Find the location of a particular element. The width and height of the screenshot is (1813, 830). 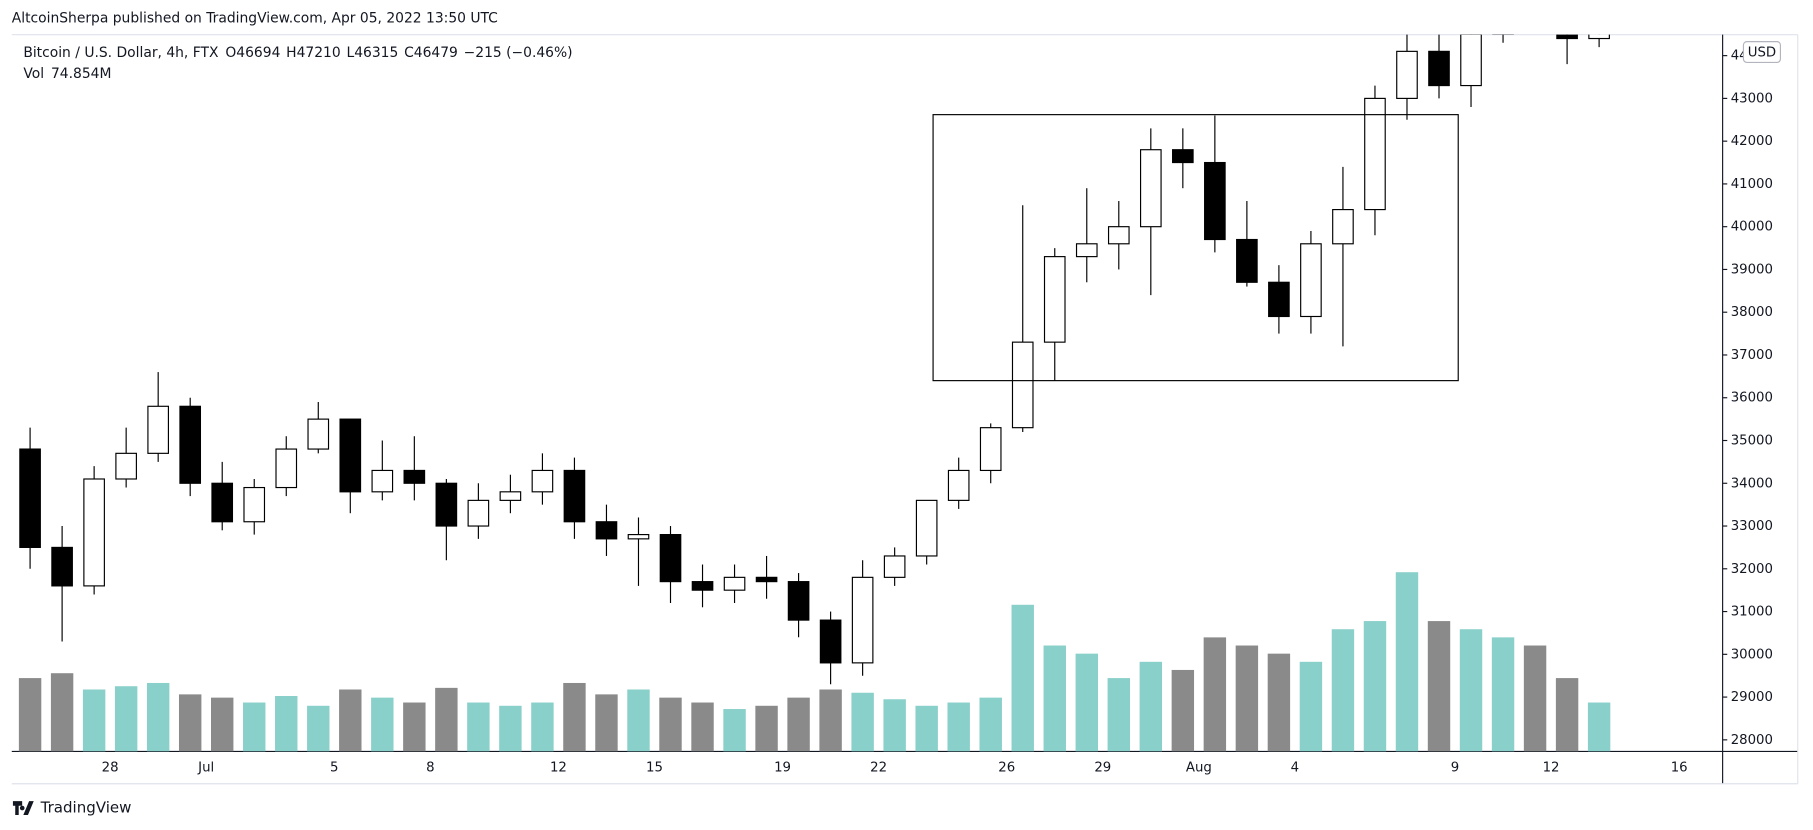

currency: USD is located at coordinates (1762, 53).